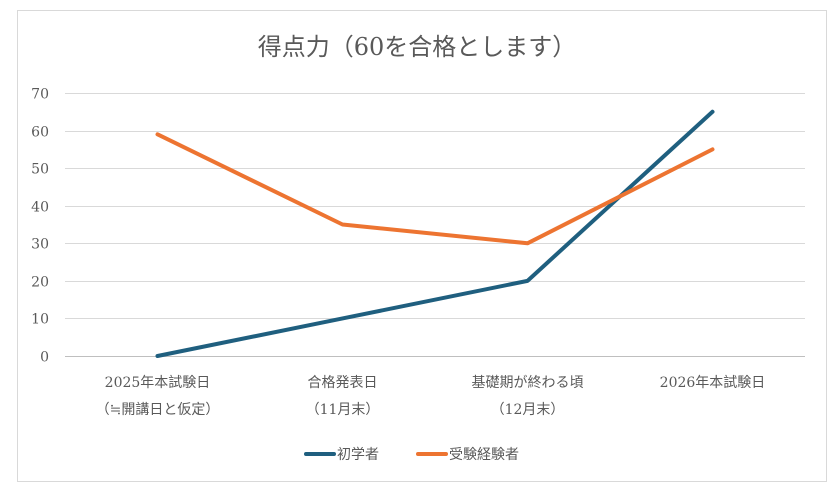  What do you see at coordinates (158, 410) in the screenshot?
I see `x-tick-label: （≒開講日と仮定）` at bounding box center [158, 410].